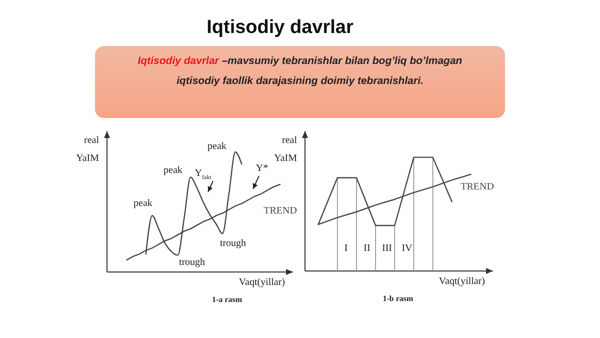 The height and width of the screenshot is (338, 600). What do you see at coordinates (387, 248) in the screenshot?
I see `annotation: III` at bounding box center [387, 248].